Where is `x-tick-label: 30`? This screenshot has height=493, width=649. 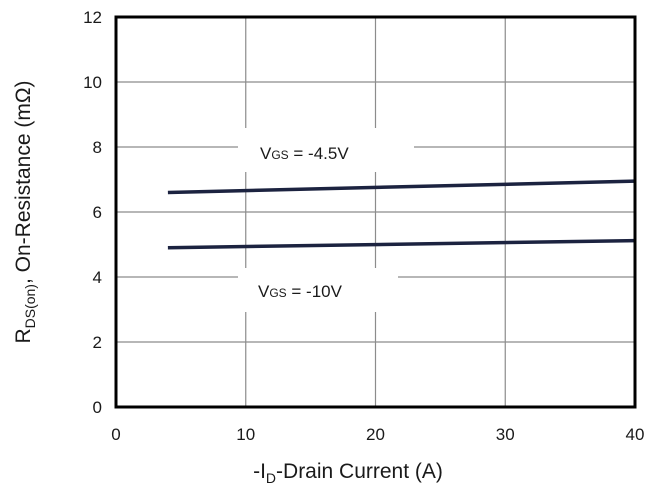 x-tick-label: 30 is located at coordinates (505, 434).